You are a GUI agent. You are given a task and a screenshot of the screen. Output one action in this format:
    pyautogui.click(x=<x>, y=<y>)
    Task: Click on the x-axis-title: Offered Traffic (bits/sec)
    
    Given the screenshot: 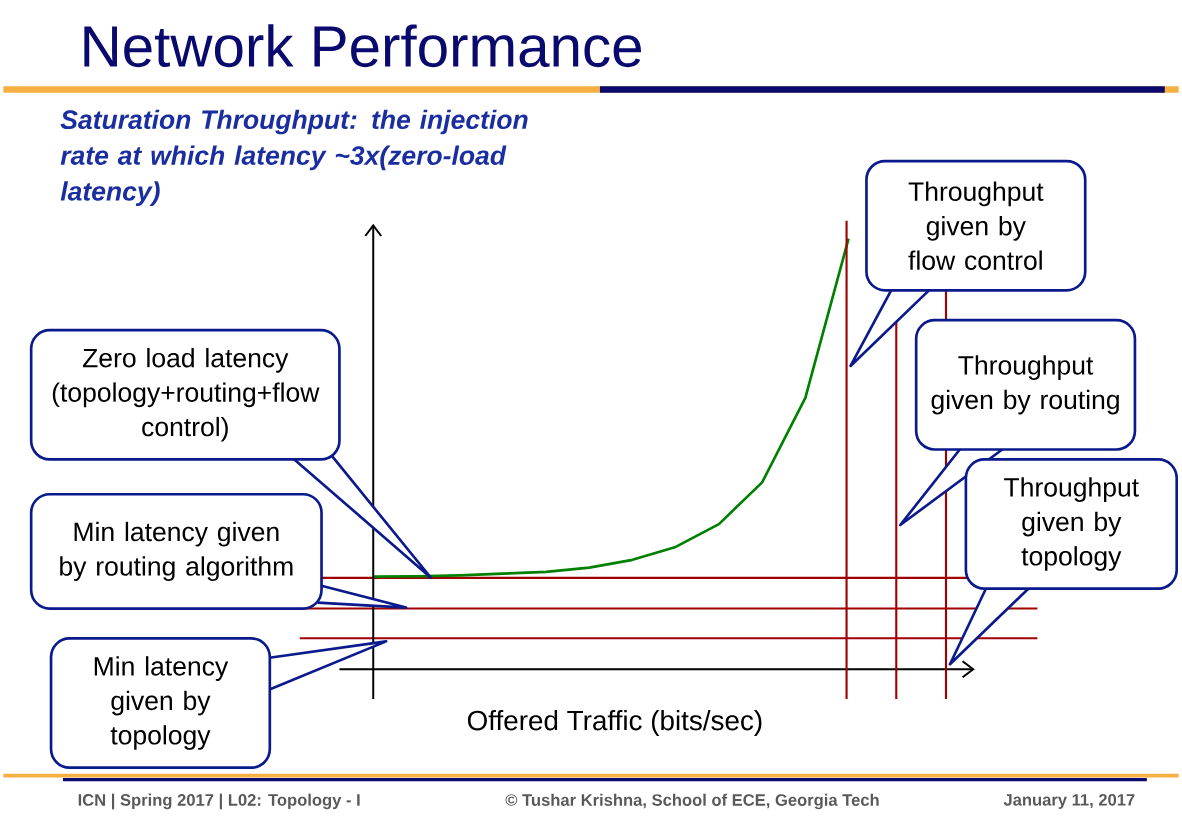 What is the action you would take?
    pyautogui.click(x=614, y=722)
    